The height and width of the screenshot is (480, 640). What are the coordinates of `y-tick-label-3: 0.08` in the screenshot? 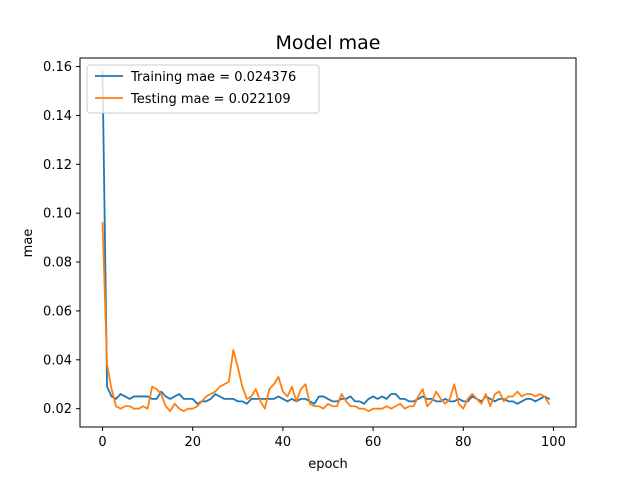 It's located at (57, 263).